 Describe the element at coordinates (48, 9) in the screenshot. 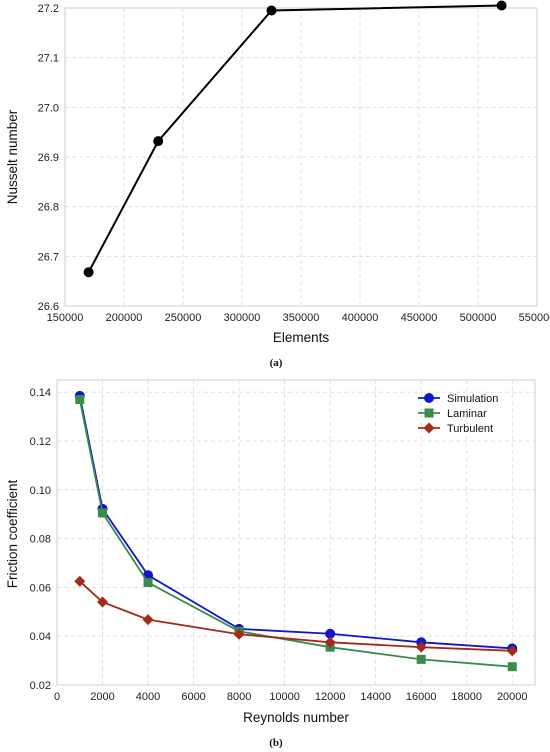

I see `chart-a-y-tick-label: 27.2` at that location.